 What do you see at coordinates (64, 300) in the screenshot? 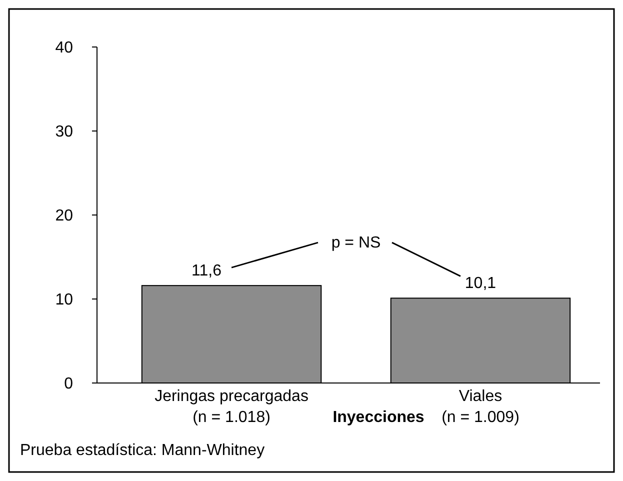
I see `y-tick-label: 10` at bounding box center [64, 300].